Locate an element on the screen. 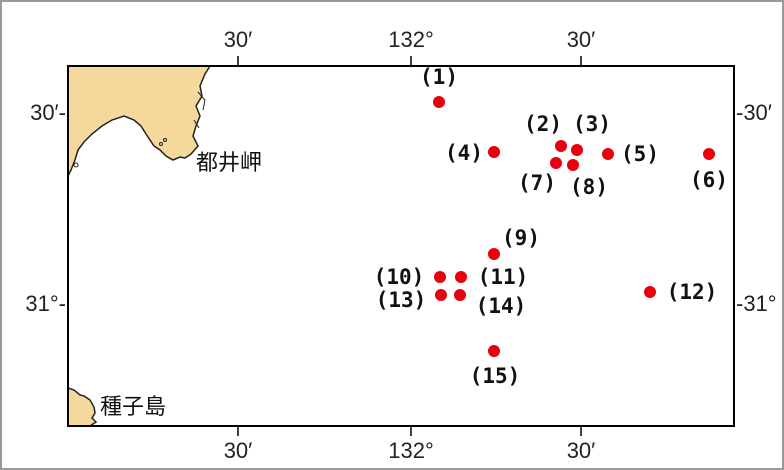 This screenshot has width=784, height=470. station-label-7: (7) is located at coordinates (537, 183).